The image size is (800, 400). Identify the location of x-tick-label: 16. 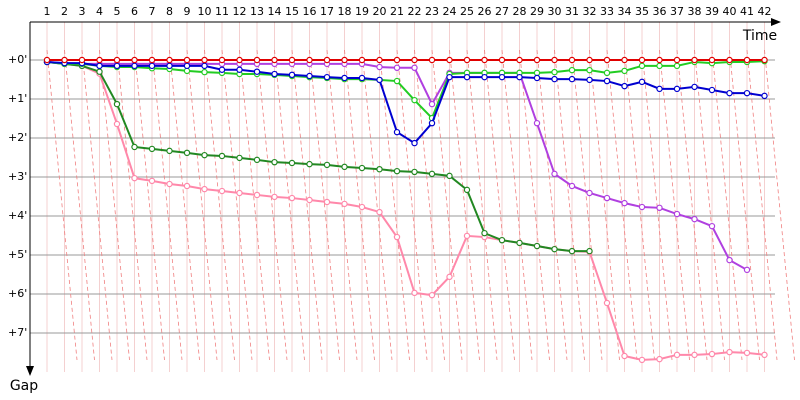
(310, 11).